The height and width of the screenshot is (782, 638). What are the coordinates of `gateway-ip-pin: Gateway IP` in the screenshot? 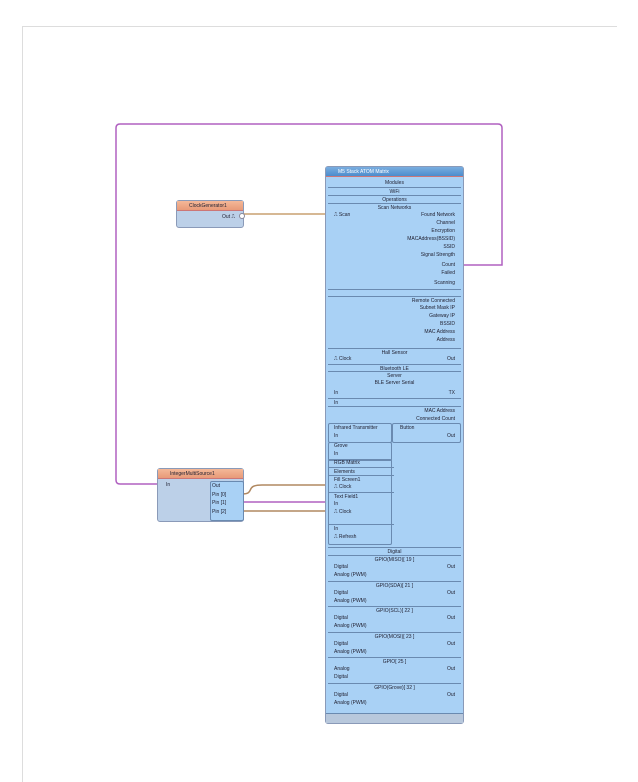 It's located at (442, 316).